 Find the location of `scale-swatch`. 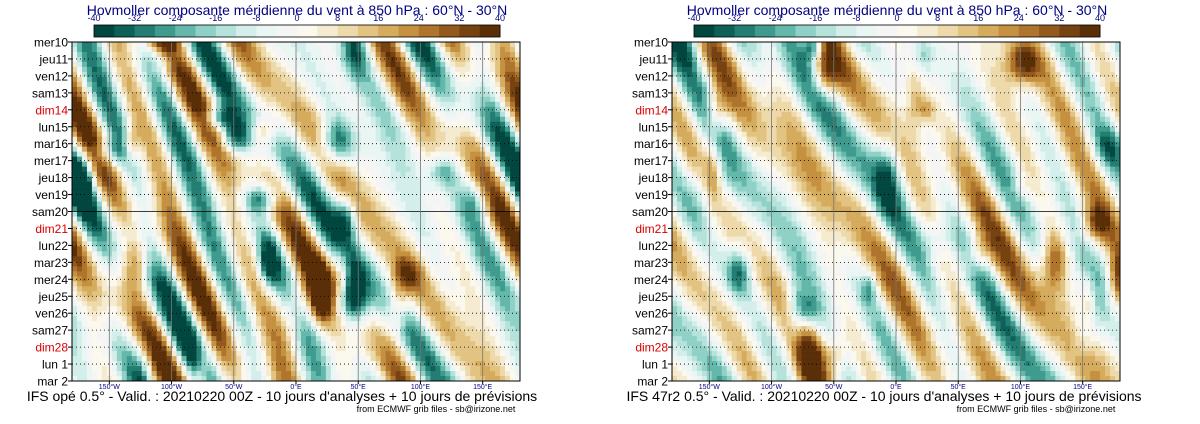

scale-swatch is located at coordinates (348, 31).